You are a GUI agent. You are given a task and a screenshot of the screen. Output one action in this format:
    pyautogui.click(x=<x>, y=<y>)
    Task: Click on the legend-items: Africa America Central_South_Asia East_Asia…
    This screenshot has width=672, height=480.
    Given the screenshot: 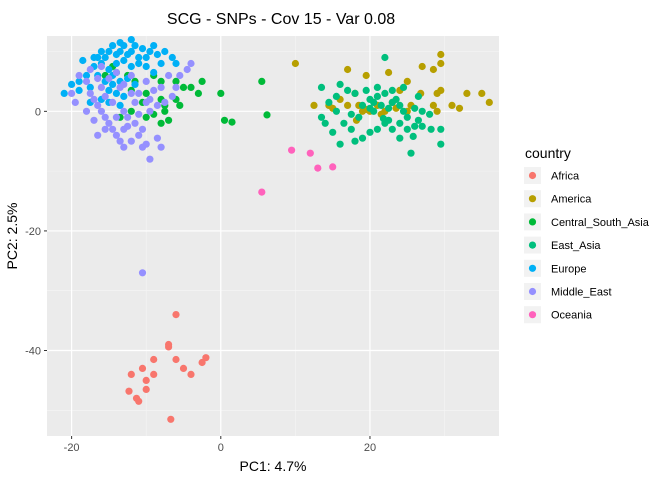 What is the action you would take?
    pyautogui.click(x=587, y=245)
    